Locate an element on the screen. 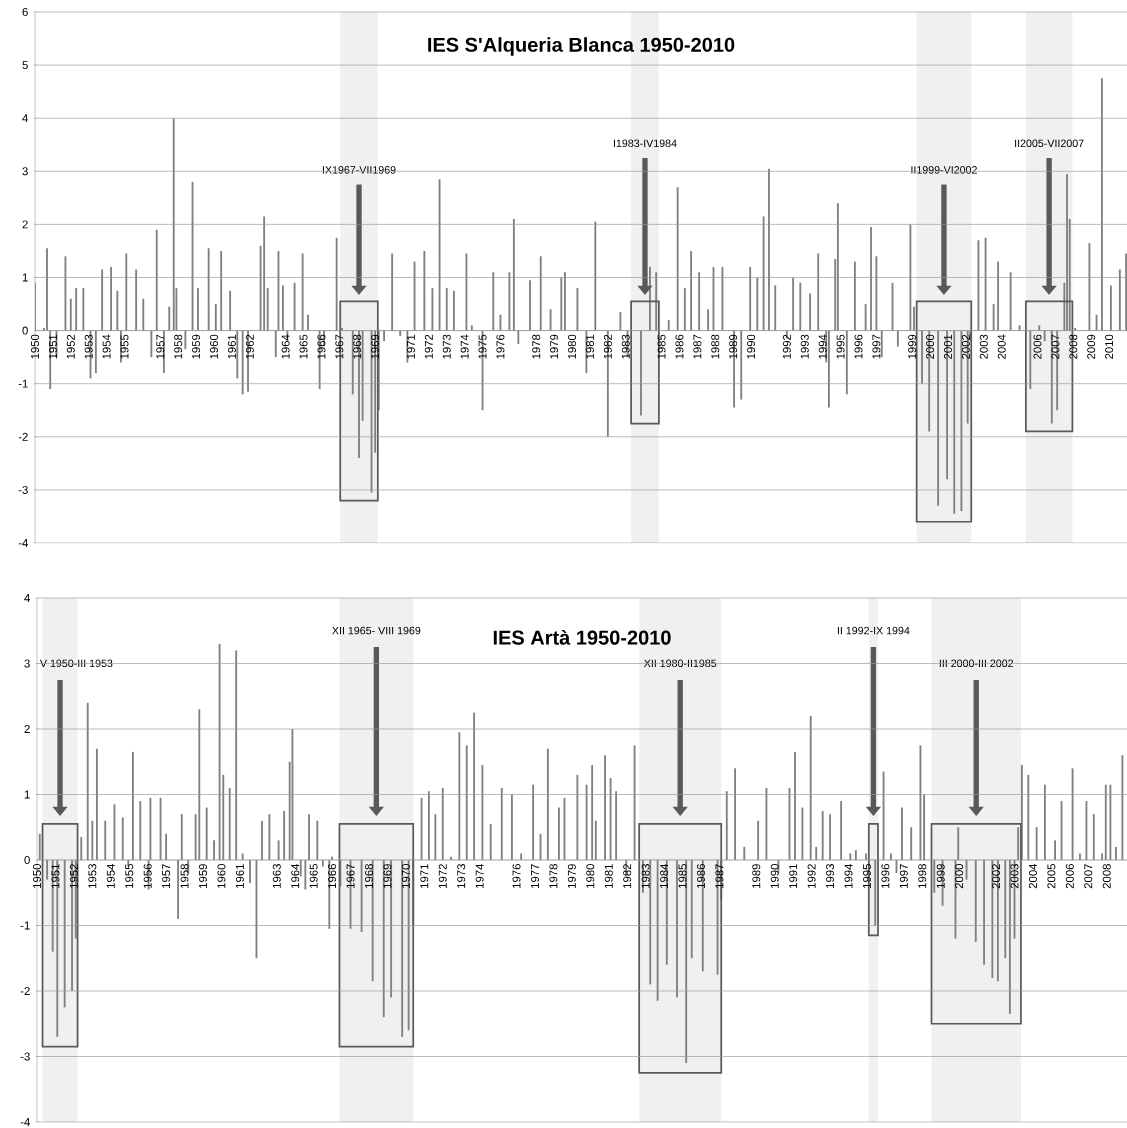 The image size is (1127, 1128). y-tick-label: -4 is located at coordinates (25, 1122).